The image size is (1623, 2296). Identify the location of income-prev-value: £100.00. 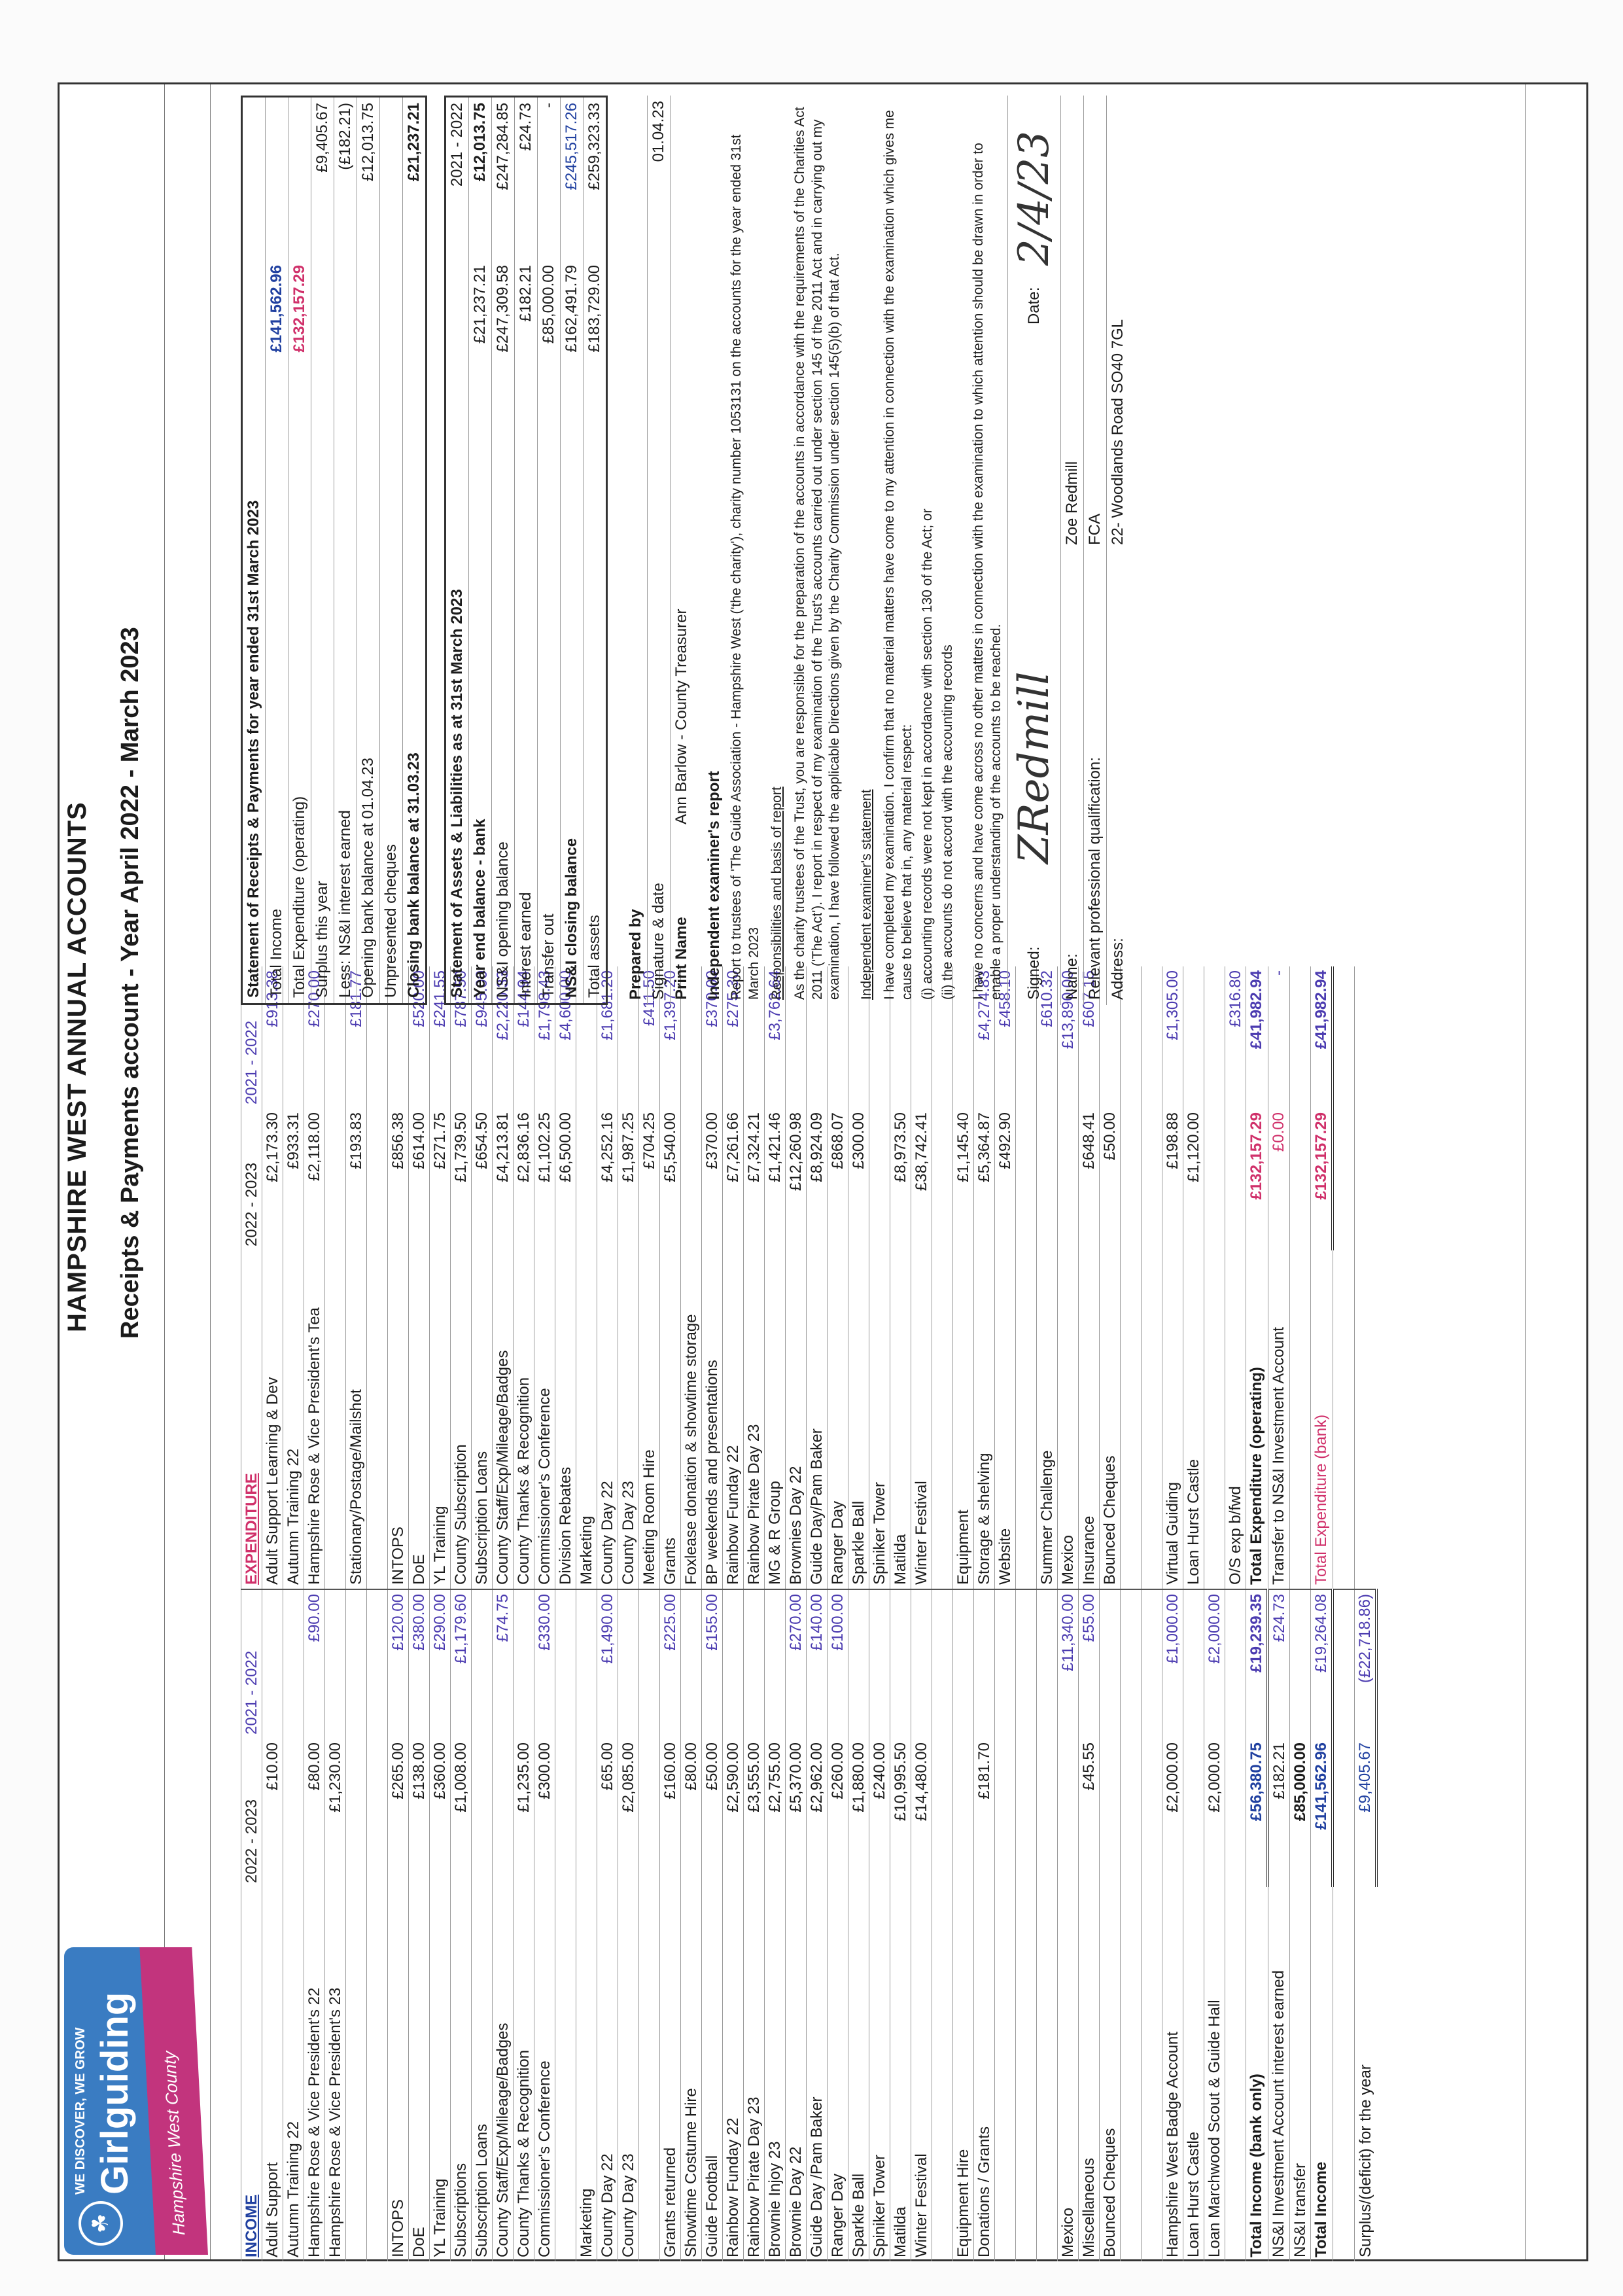
(838, 1664).